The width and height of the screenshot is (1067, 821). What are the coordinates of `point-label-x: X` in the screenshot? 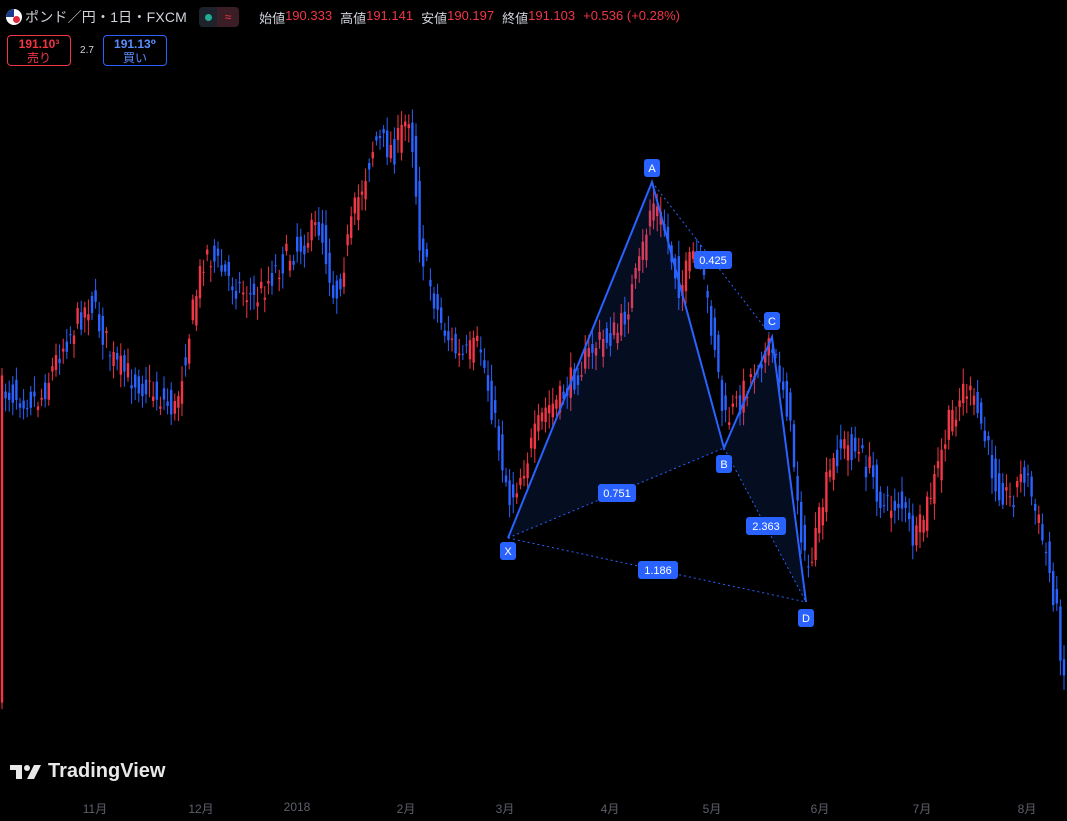 It's located at (508, 551).